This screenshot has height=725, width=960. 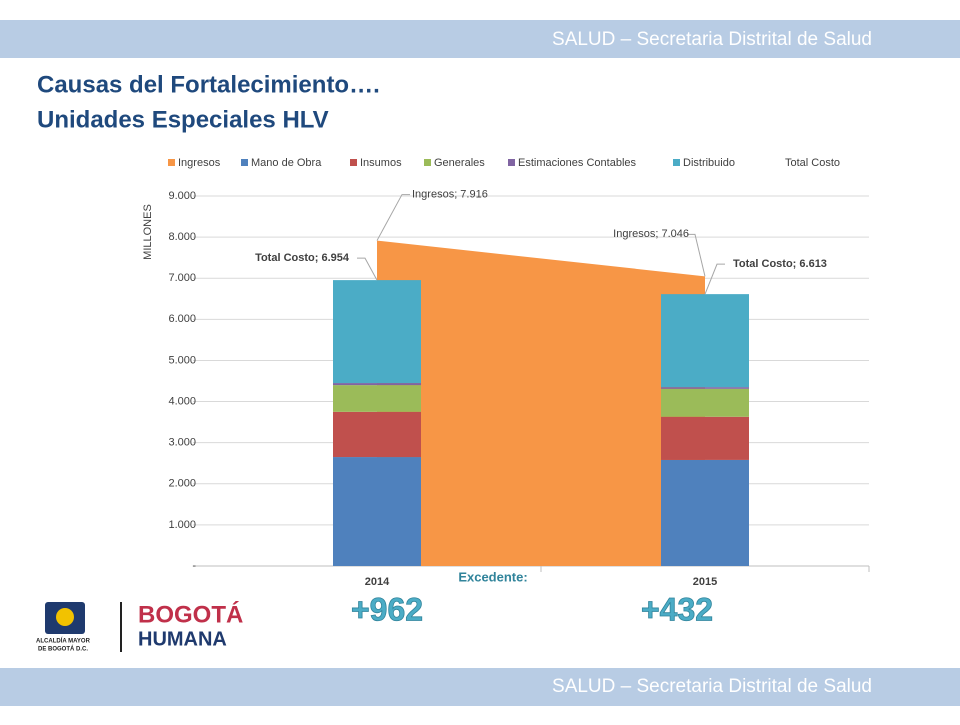 What do you see at coordinates (182, 525) in the screenshot?
I see `y-tick-label: 1.000` at bounding box center [182, 525].